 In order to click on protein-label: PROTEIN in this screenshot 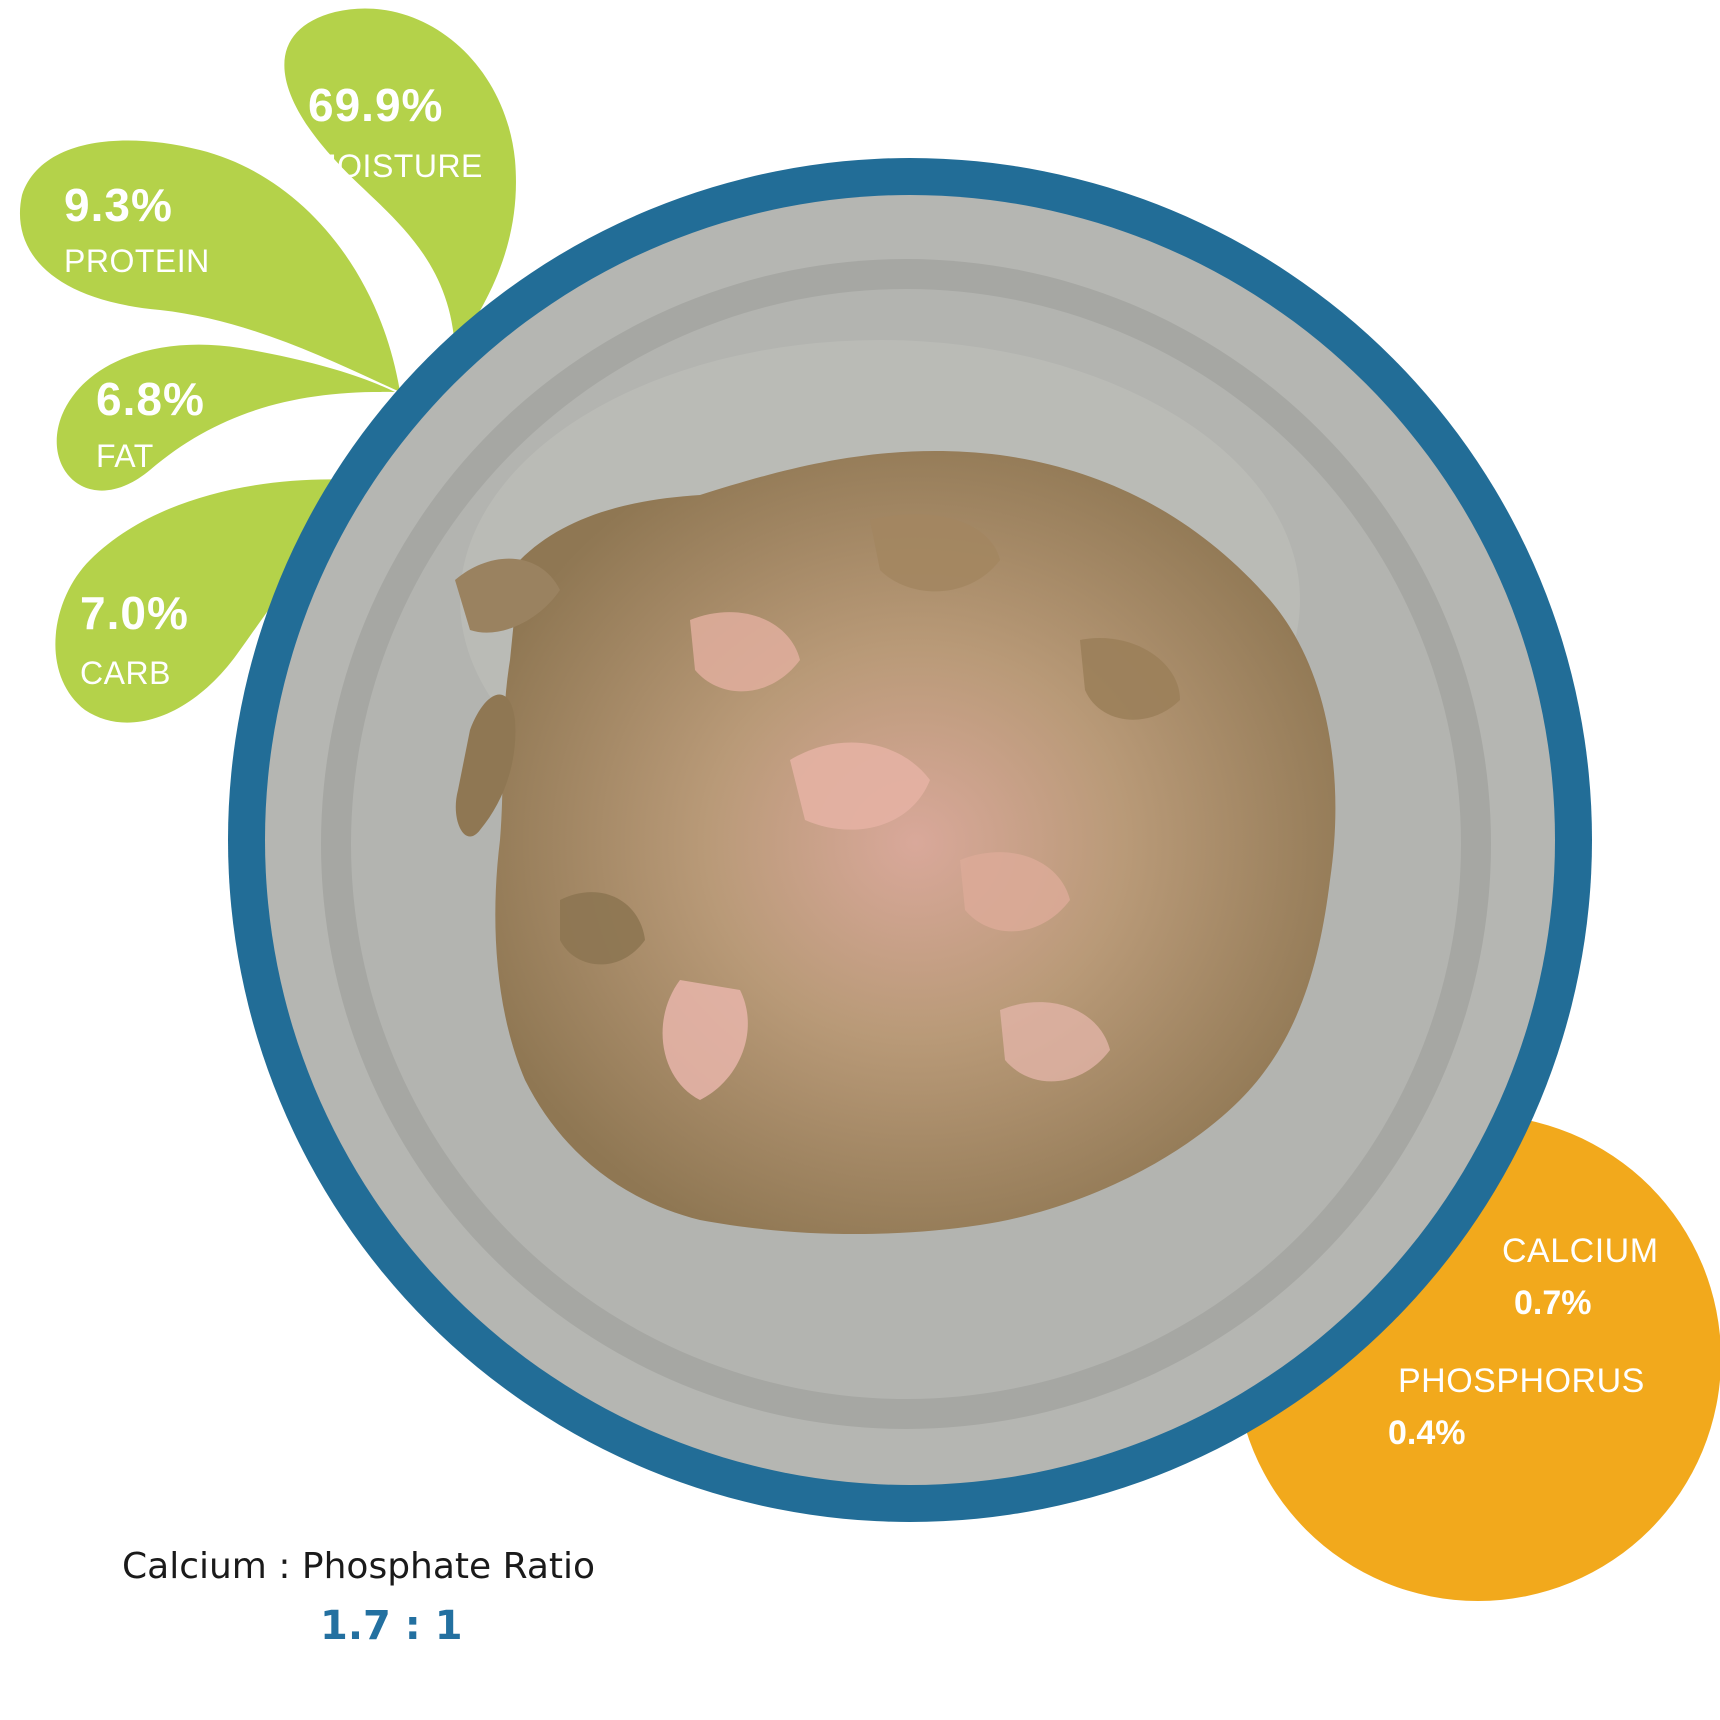, I will do `click(137, 261)`.